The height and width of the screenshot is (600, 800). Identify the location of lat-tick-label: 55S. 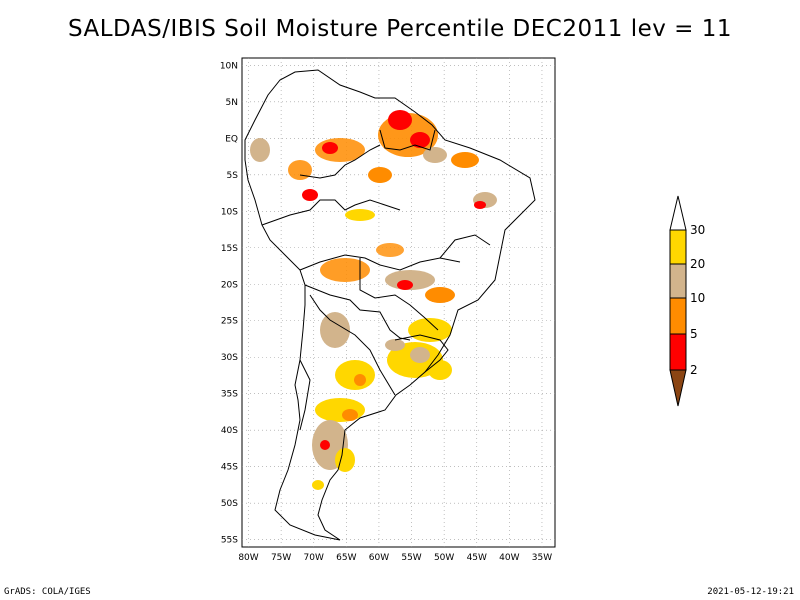
(229, 541).